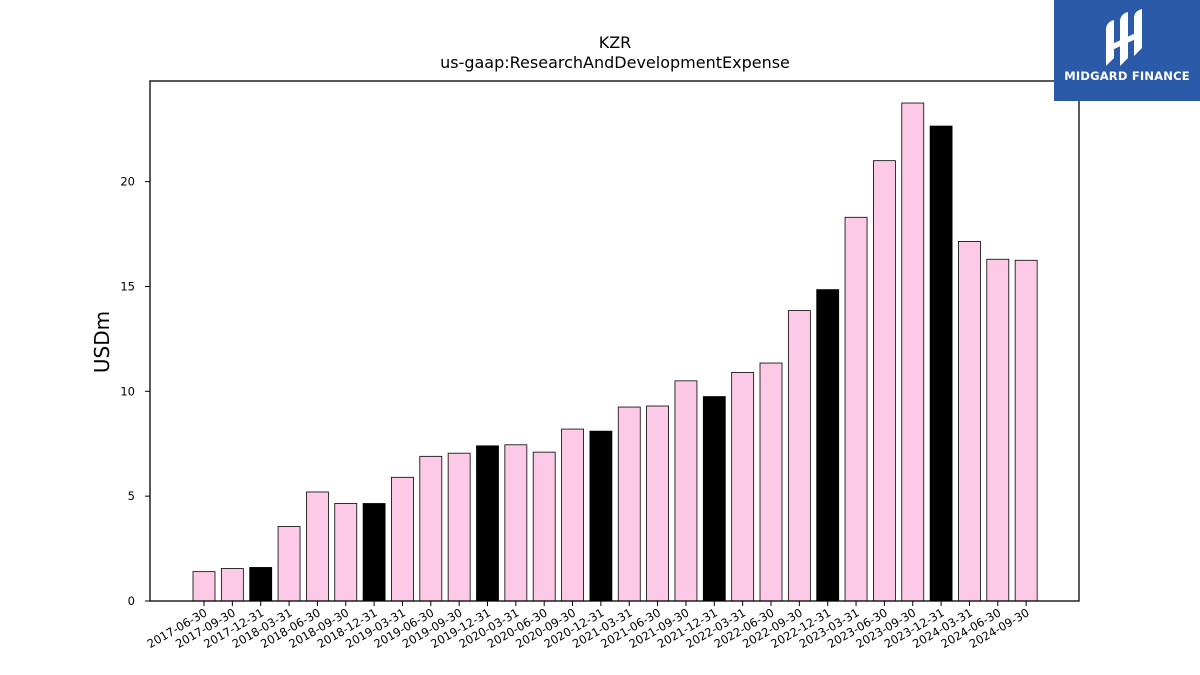 The width and height of the screenshot is (1200, 675). I want to click on y-ticks-group: 0 5 10 15 20, so click(135, 391).